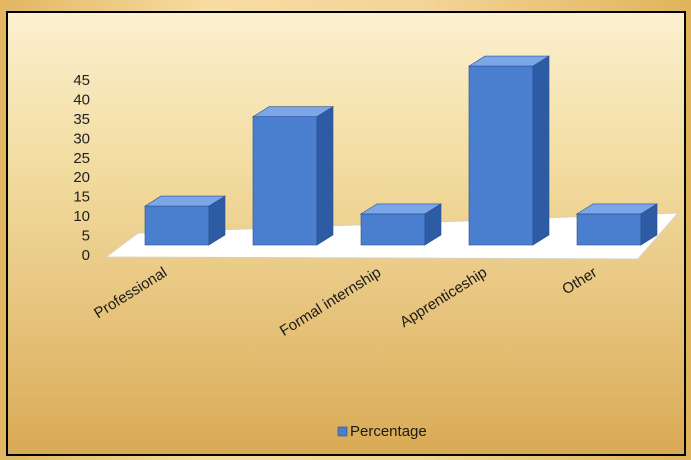  I want to click on x-tick-label: Formal internship, so click(330, 302).